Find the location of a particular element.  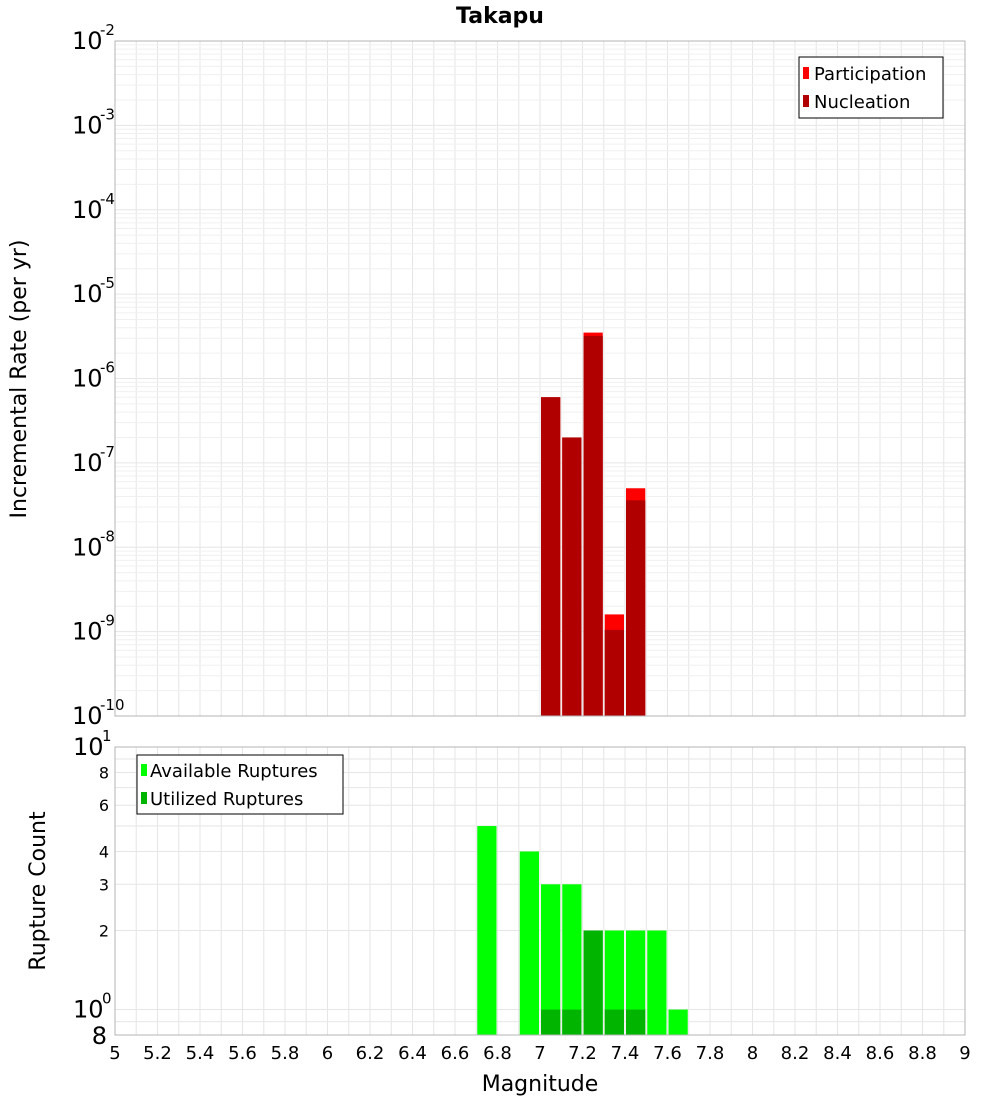

top-y-tick-label: 10⁻⁹ is located at coordinates (93, 629).